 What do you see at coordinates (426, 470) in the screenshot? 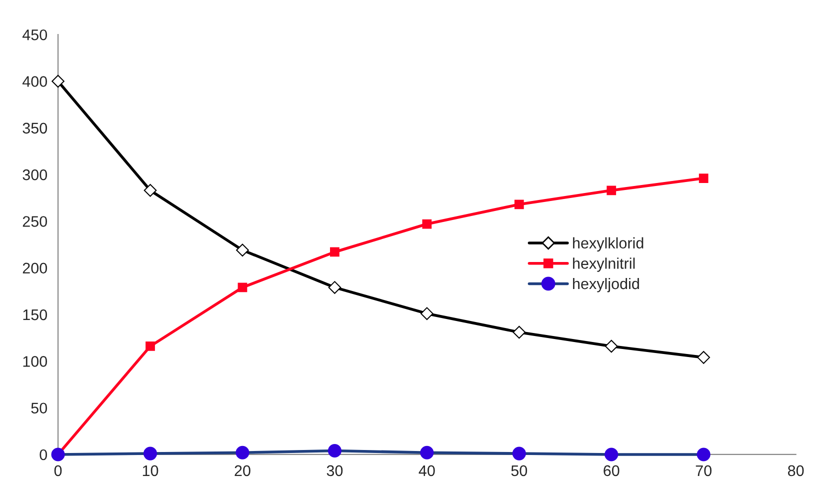
I see `x-tick-label: 40` at bounding box center [426, 470].